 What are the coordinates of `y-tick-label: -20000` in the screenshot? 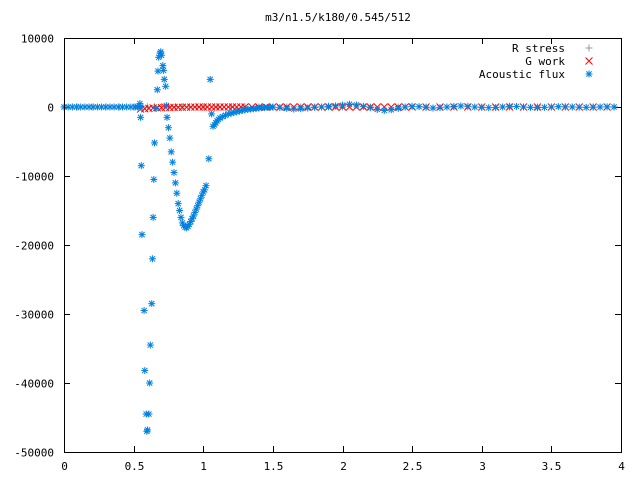 It's located at (34, 246).